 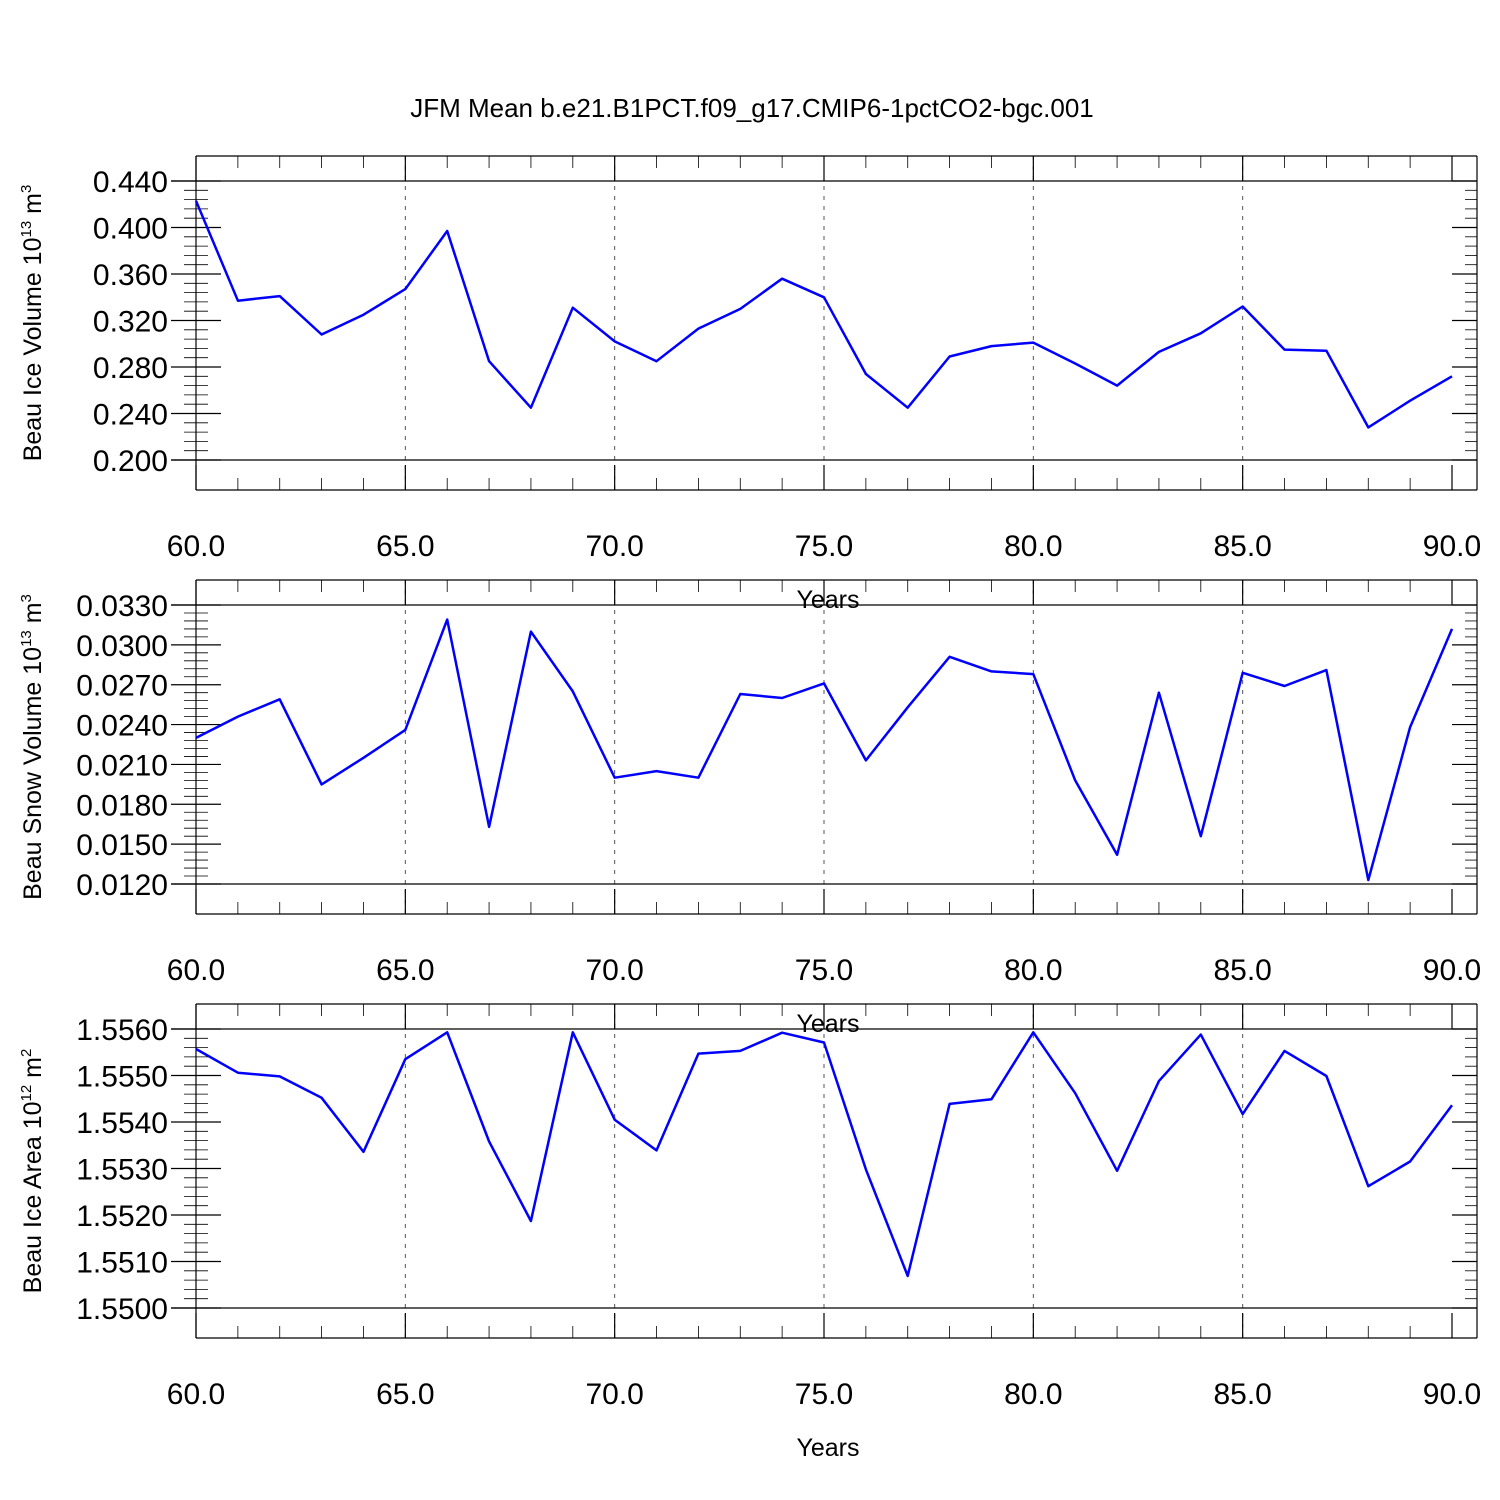 What do you see at coordinates (122, 1263) in the screenshot?
I see `y-tick-label: 1.5510` at bounding box center [122, 1263].